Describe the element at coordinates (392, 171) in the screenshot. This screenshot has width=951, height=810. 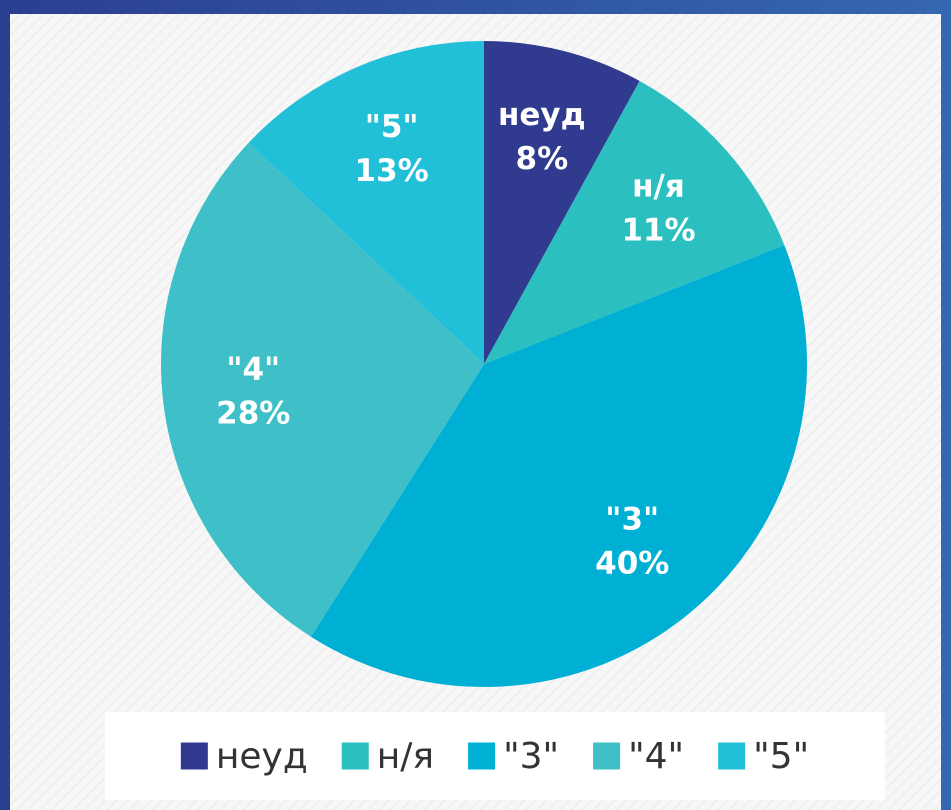
I see `slice-value-label: 13%` at that location.